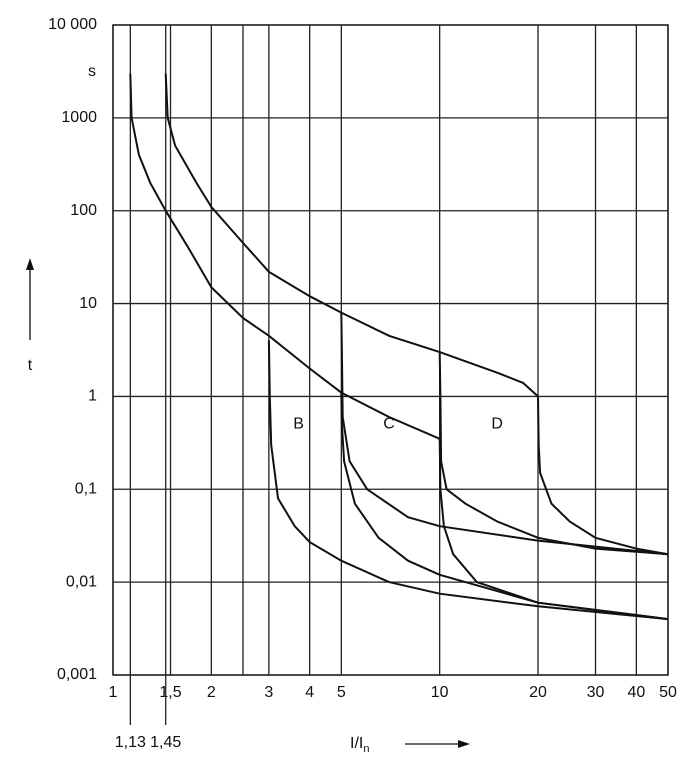  Describe the element at coordinates (77, 674) in the screenshot. I see `y-tick-label: 0,001` at that location.